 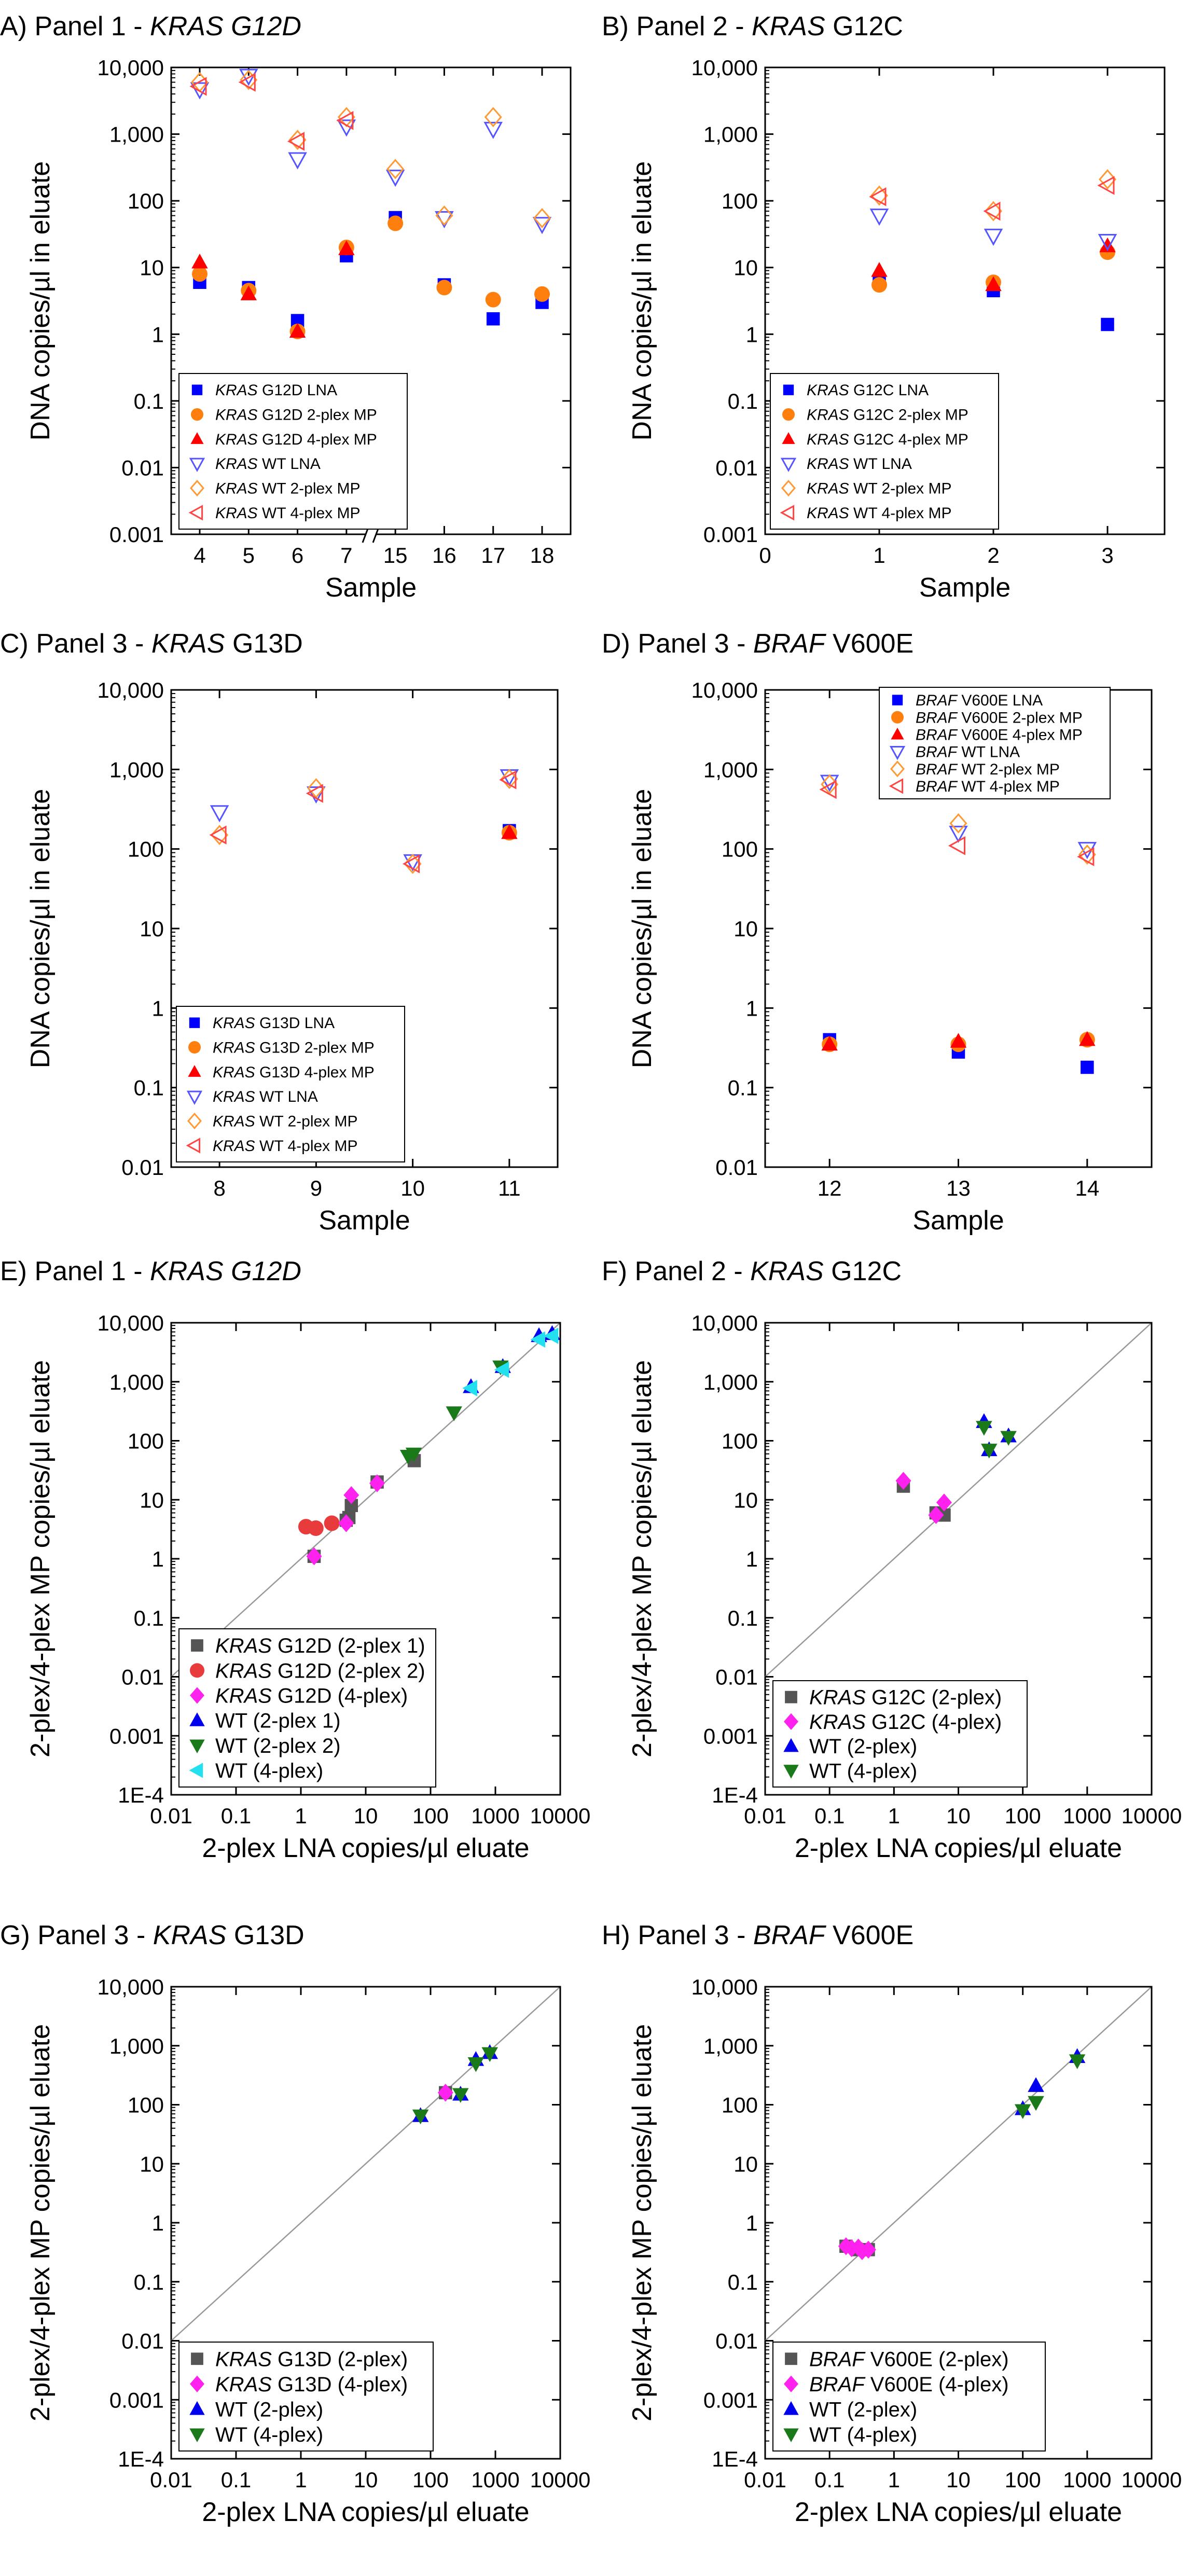 I want to click on y-axis-label: 2-plex/4-plex MP copies/µl eluate, so click(x=642, y=1558).